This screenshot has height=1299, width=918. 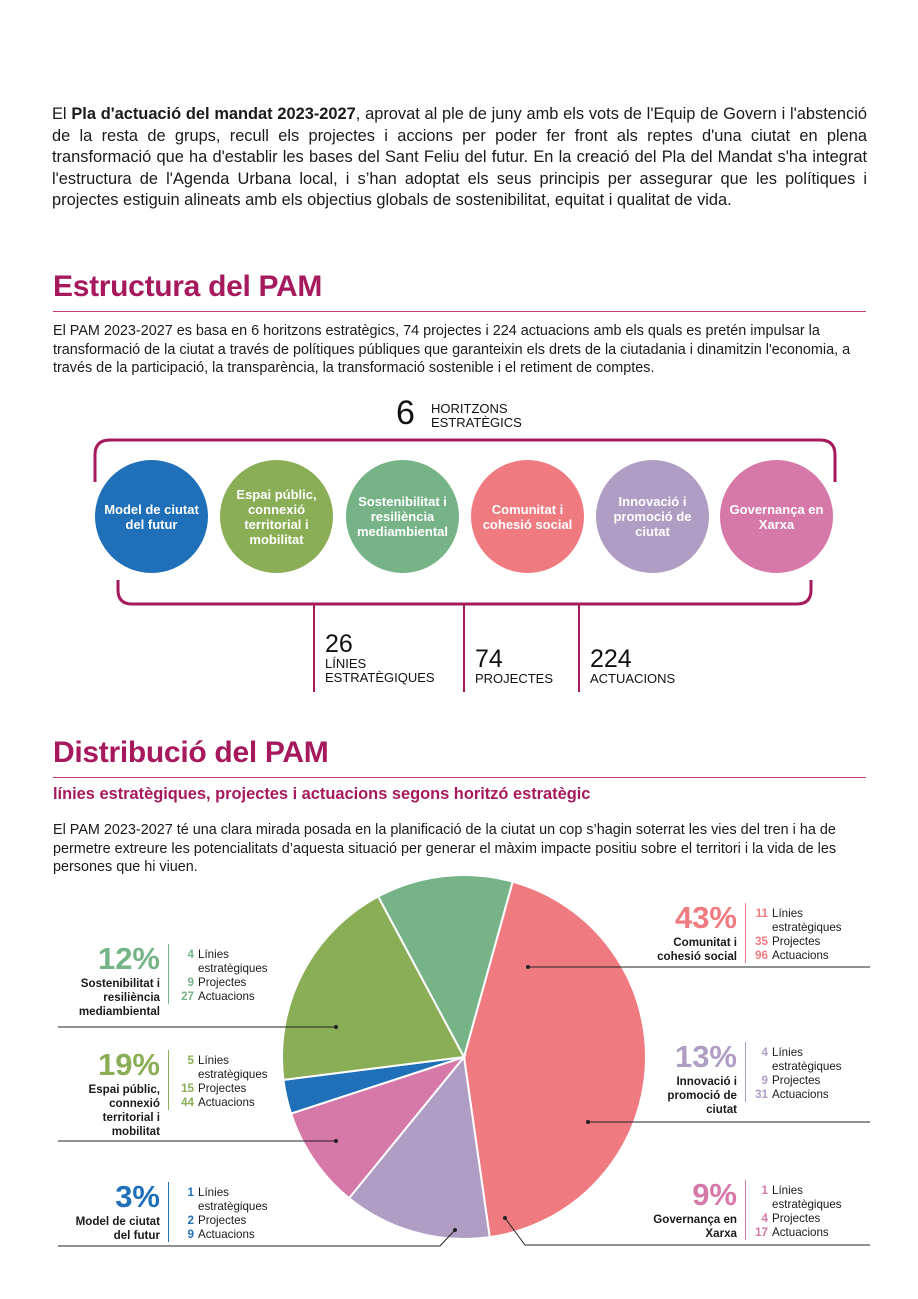 I want to click on stat-actions: 27 Actuacions, so click(x=236, y=997).